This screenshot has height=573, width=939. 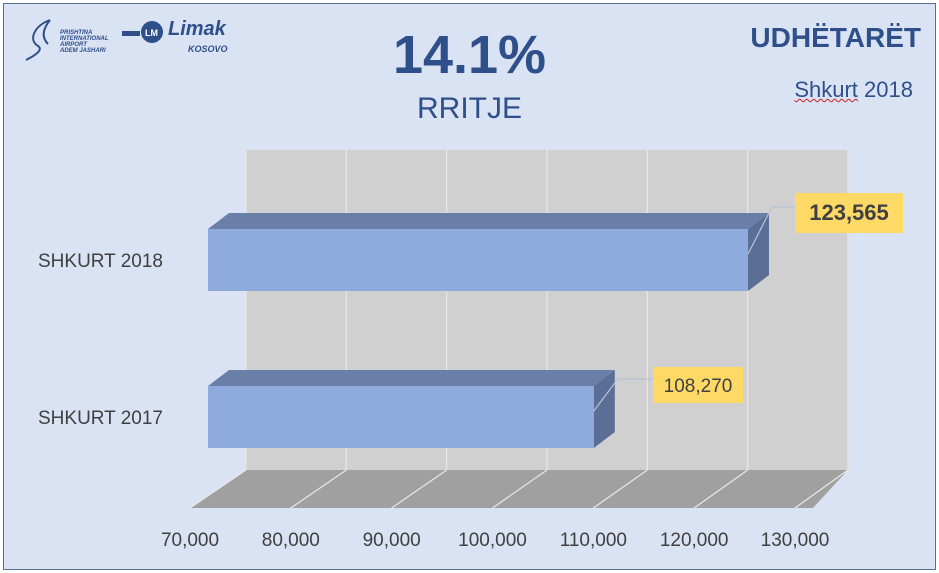 I want to click on data-label: 123,565, so click(x=849, y=212).